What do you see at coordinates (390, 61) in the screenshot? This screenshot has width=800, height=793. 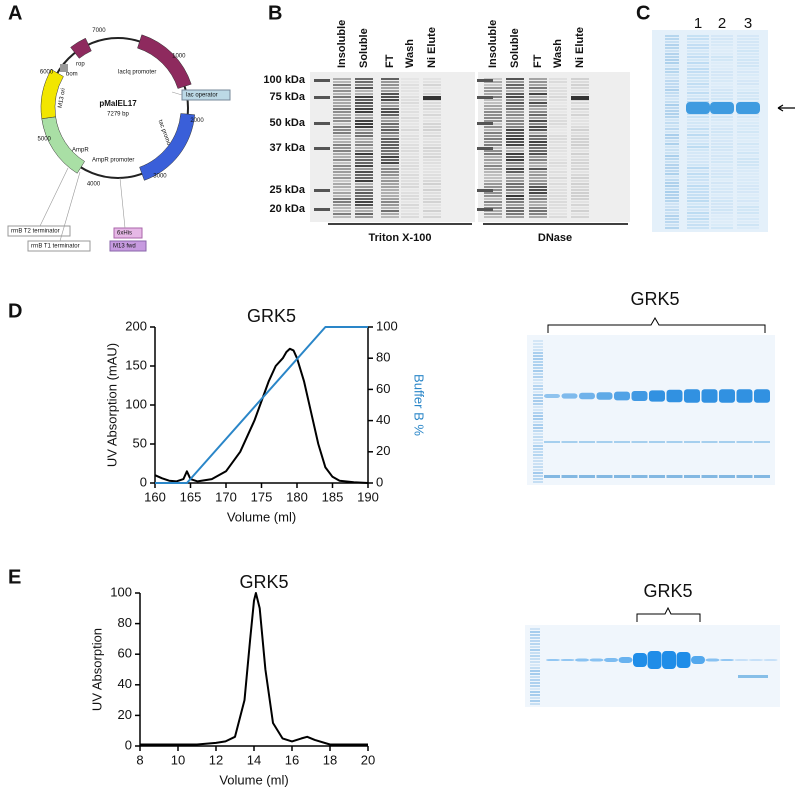 I see `lane-label: FT` at bounding box center [390, 61].